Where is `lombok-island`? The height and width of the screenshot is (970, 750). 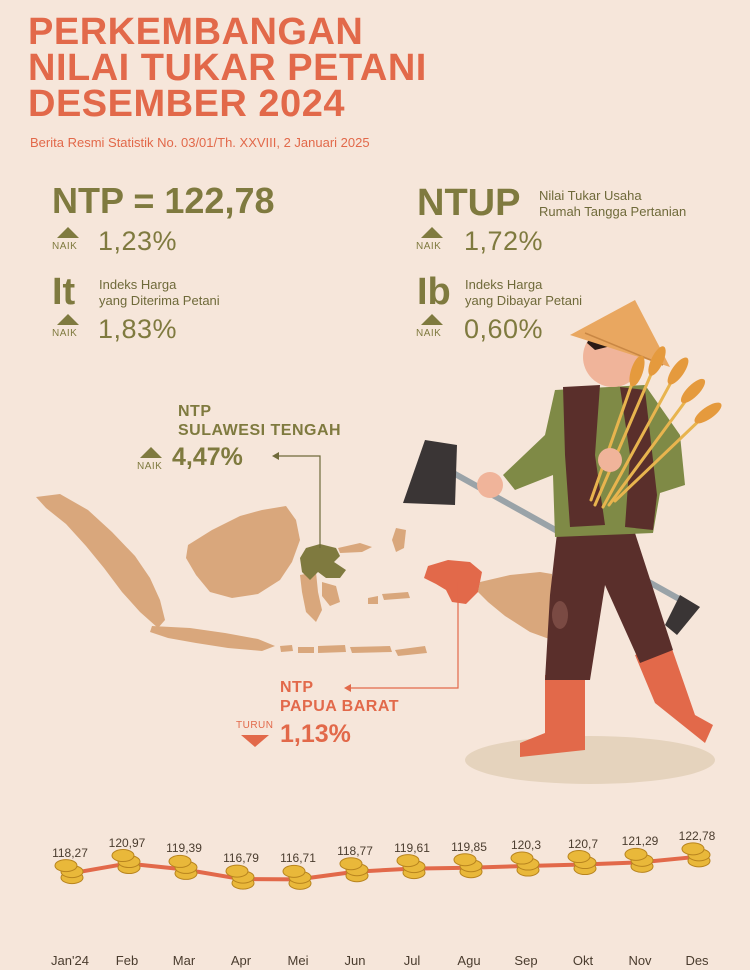 lombok-island is located at coordinates (306, 650).